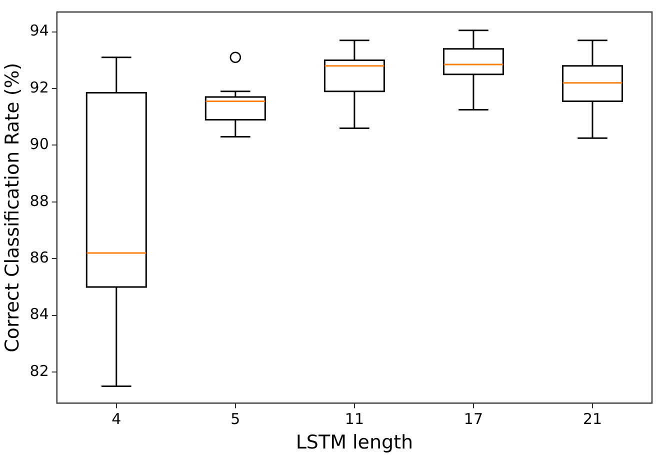 Image resolution: width=660 pixels, height=455 pixels. I want to click on y-tick-label: 94, so click(39, 31).